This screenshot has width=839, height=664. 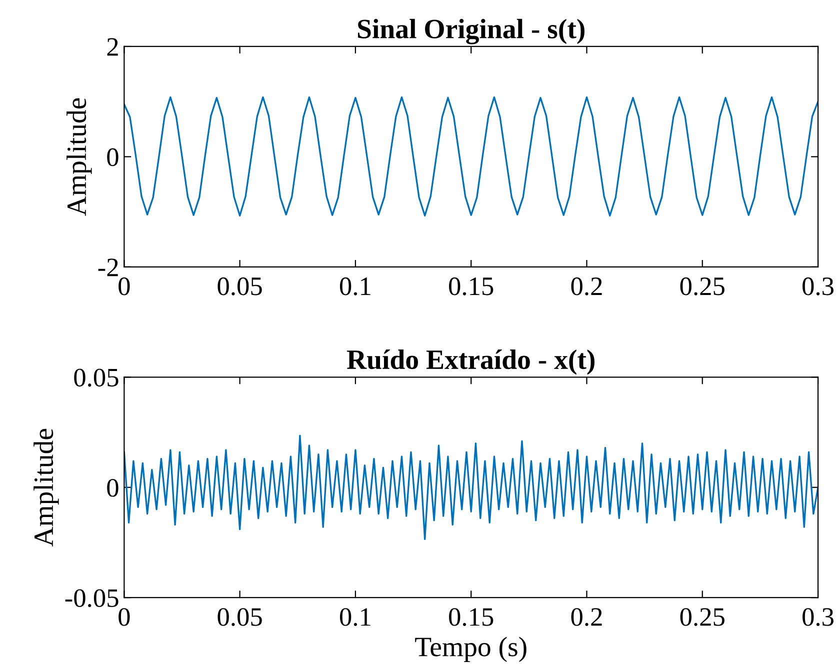 What do you see at coordinates (108, 267) in the screenshot?
I see `y-tick-label: -2` at bounding box center [108, 267].